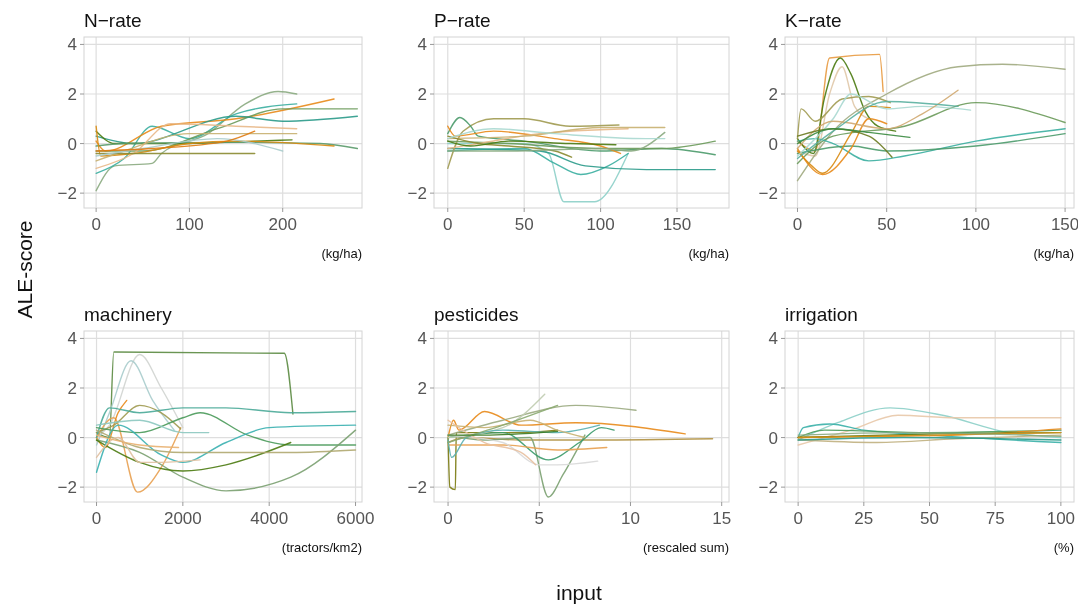  What do you see at coordinates (630, 518) in the screenshot?
I see `x-tick-label: 10` at bounding box center [630, 518].